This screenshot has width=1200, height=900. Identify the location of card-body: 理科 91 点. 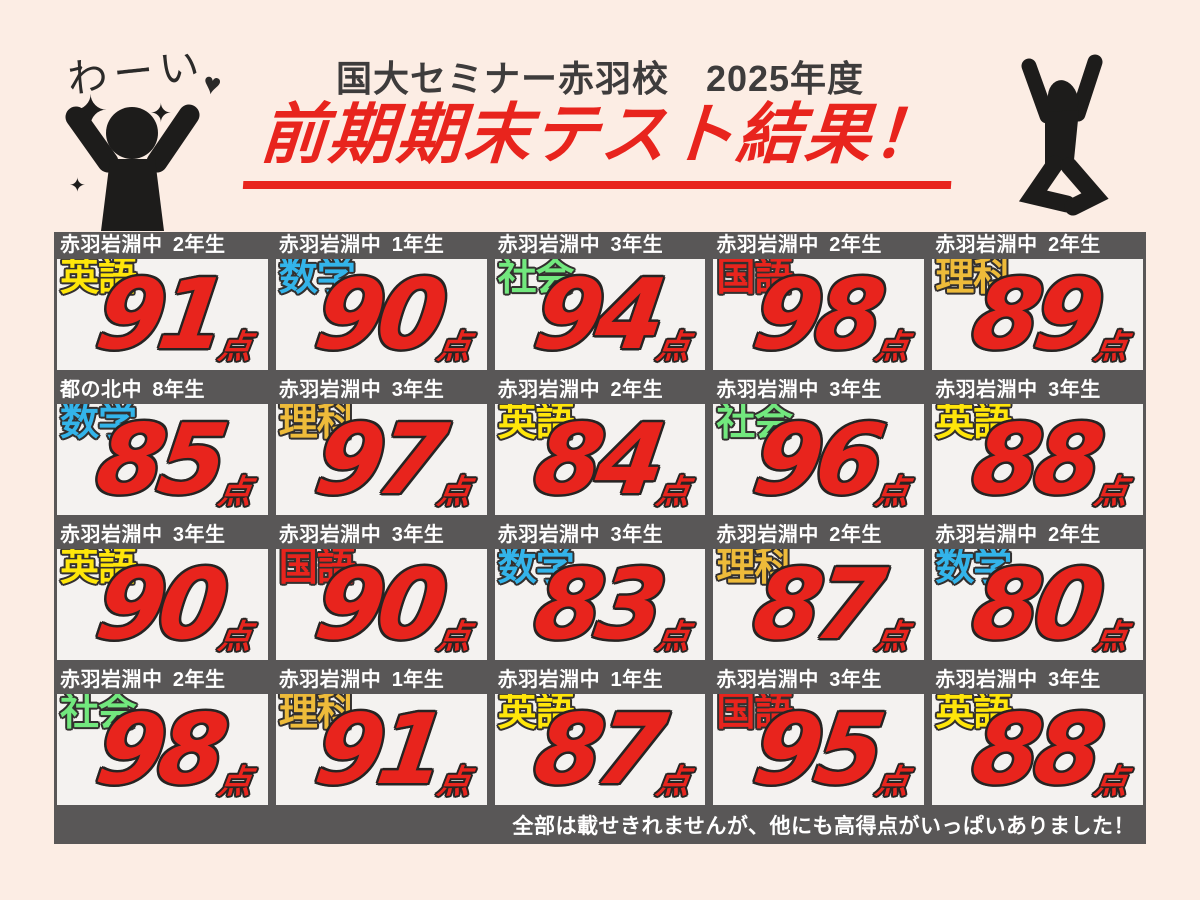
(381, 749).